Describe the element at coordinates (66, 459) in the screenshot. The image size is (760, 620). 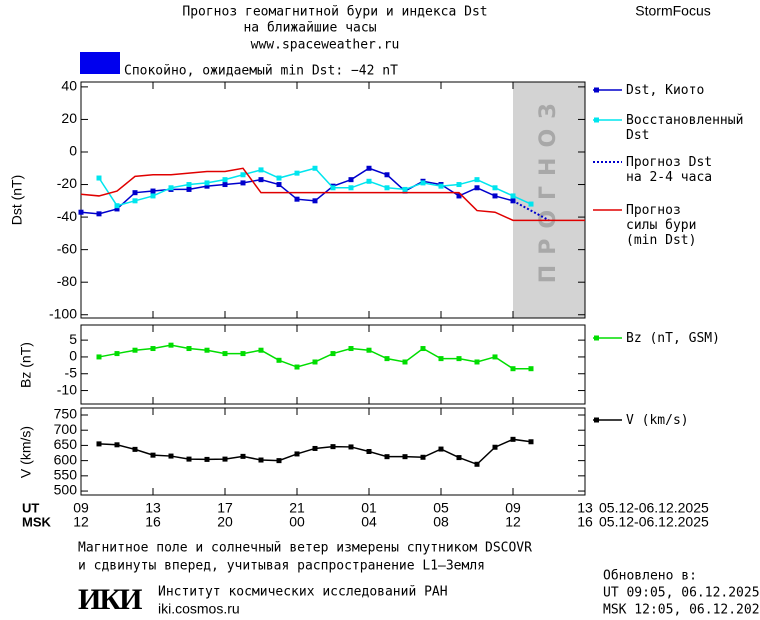
I see `y-tick-label: 600` at that location.